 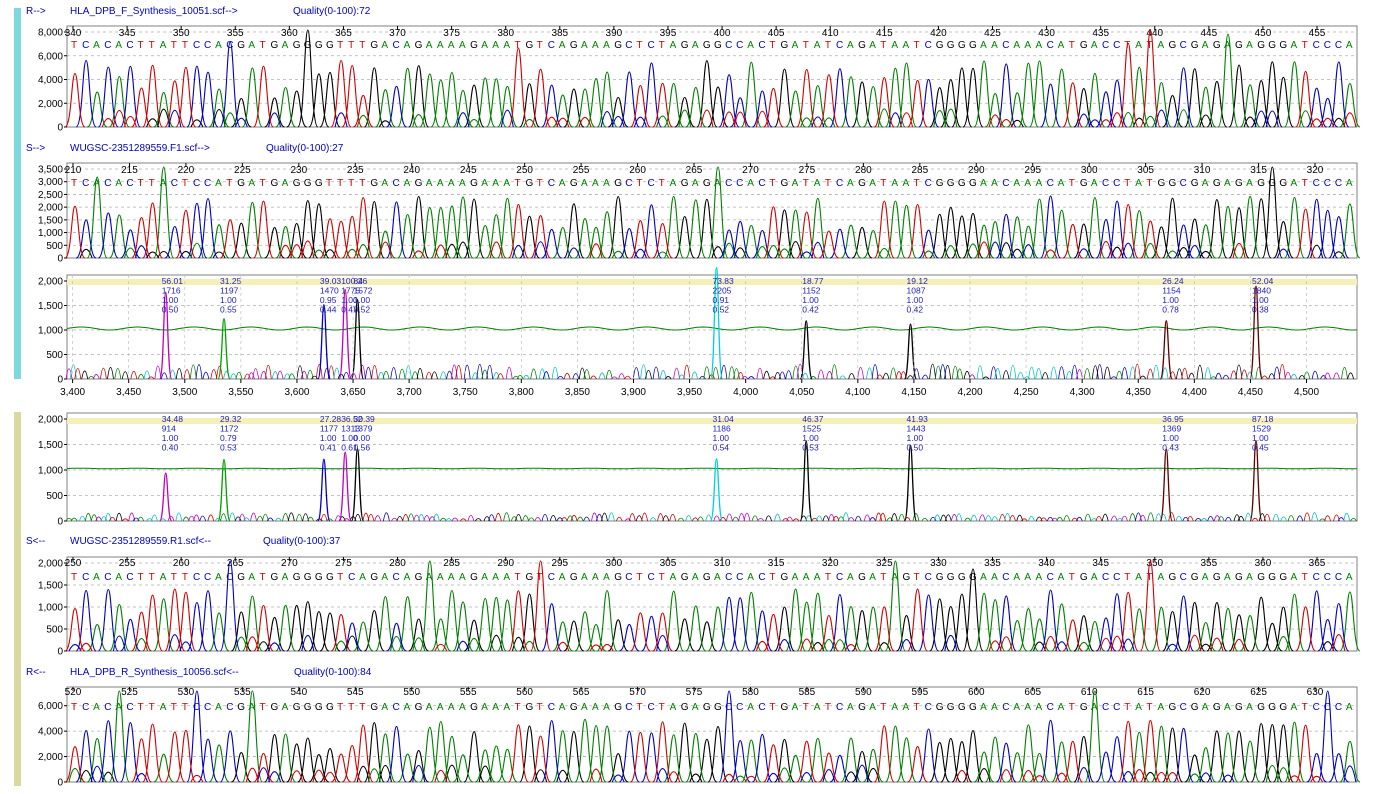 What do you see at coordinates (722, 33) in the screenshot?
I see `position-label: 400` at bounding box center [722, 33].